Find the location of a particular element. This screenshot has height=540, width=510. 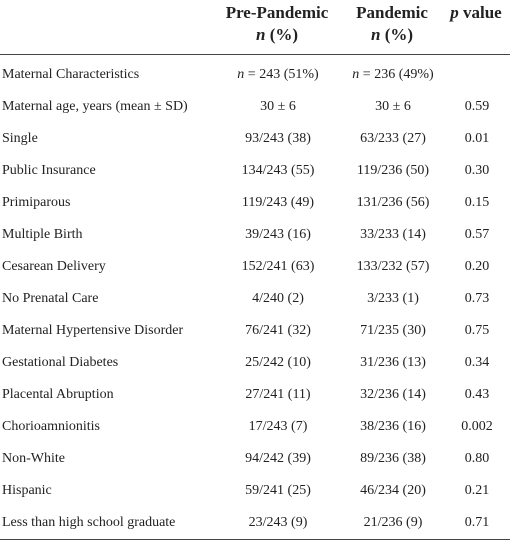

table-cell: 0.15 is located at coordinates (477, 202).